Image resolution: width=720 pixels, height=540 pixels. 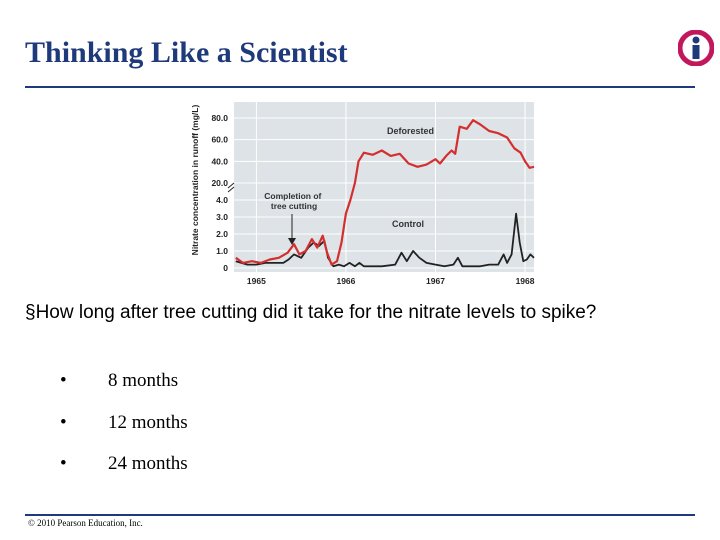 I want to click on y-tick-label: 2.0, so click(x=222, y=234).